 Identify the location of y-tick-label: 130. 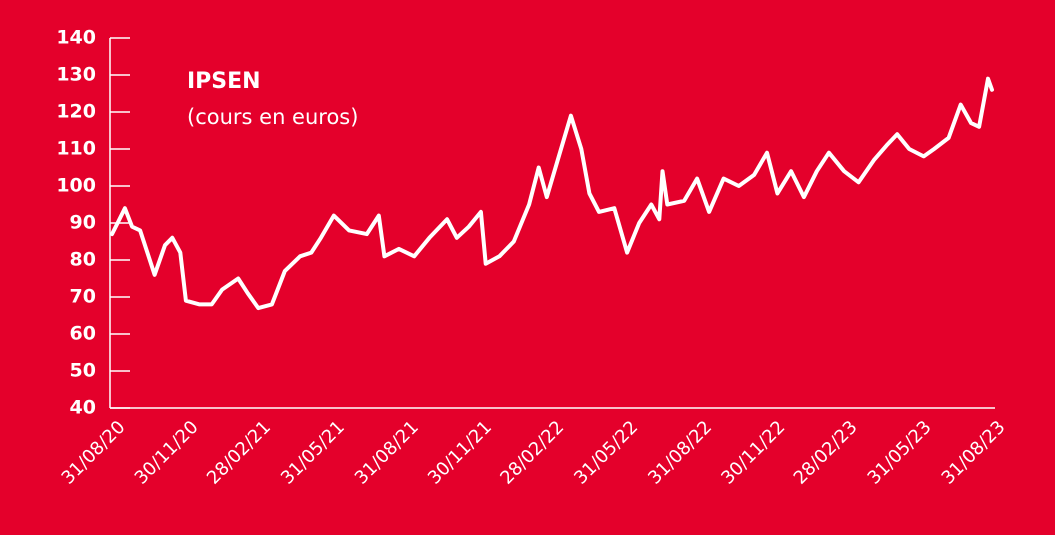
(76, 75).